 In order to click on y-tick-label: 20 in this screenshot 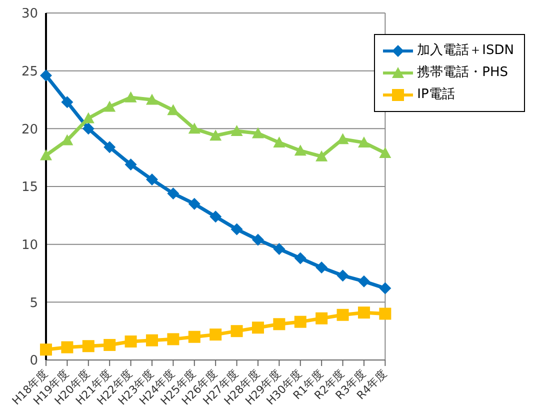, I will do `click(29, 130)`.